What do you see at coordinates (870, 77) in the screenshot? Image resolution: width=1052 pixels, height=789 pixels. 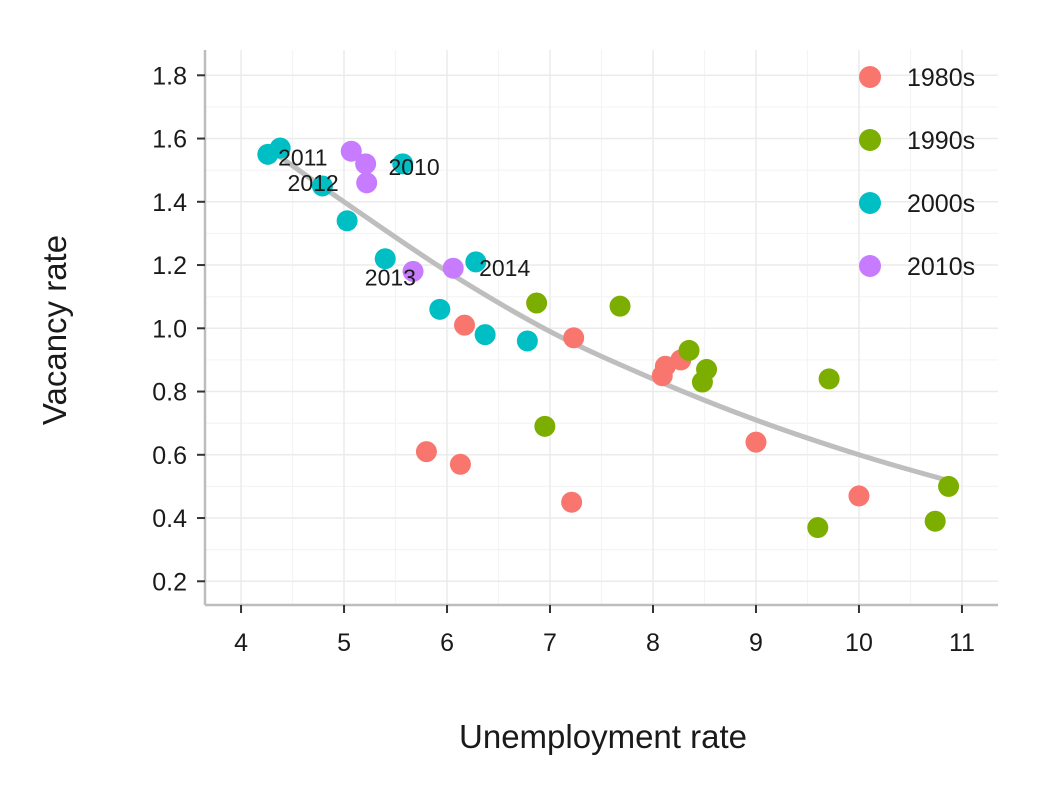 I see `legend-swatch-1980s` at bounding box center [870, 77].